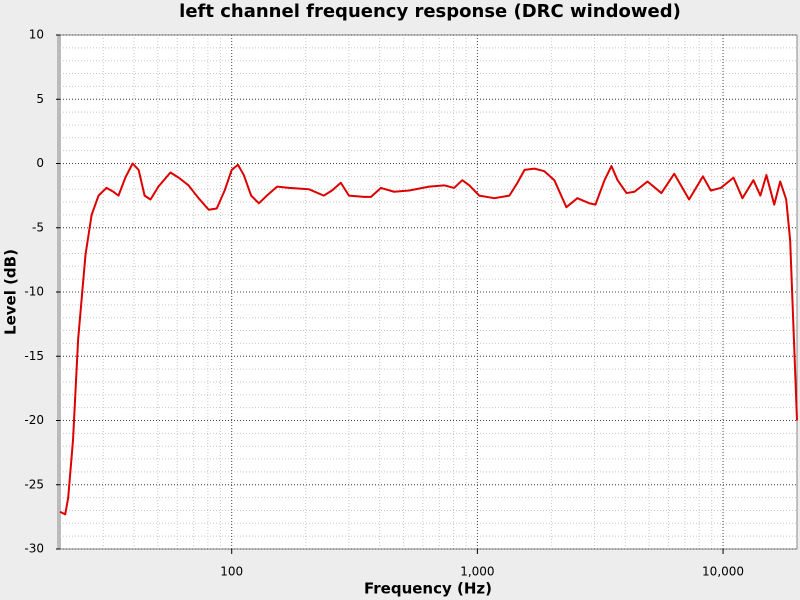 The image size is (800, 600). Describe the element at coordinates (34, 484) in the screenshot. I see `y-tick-label: -25` at that location.